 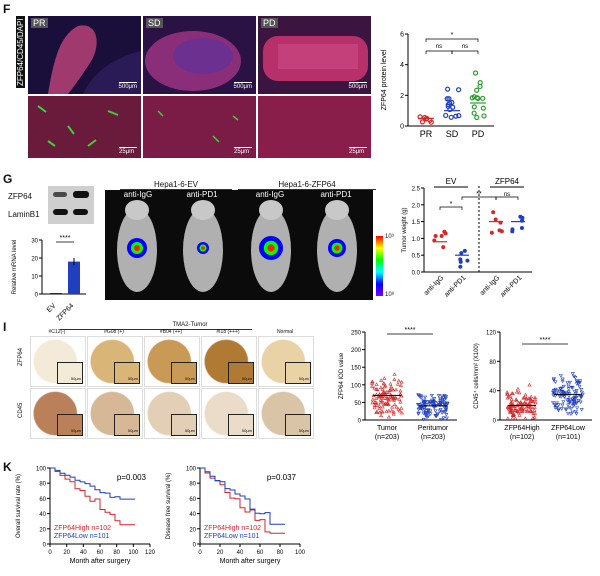 I want to click on x-tick-label: 100, so click(x=133, y=553).